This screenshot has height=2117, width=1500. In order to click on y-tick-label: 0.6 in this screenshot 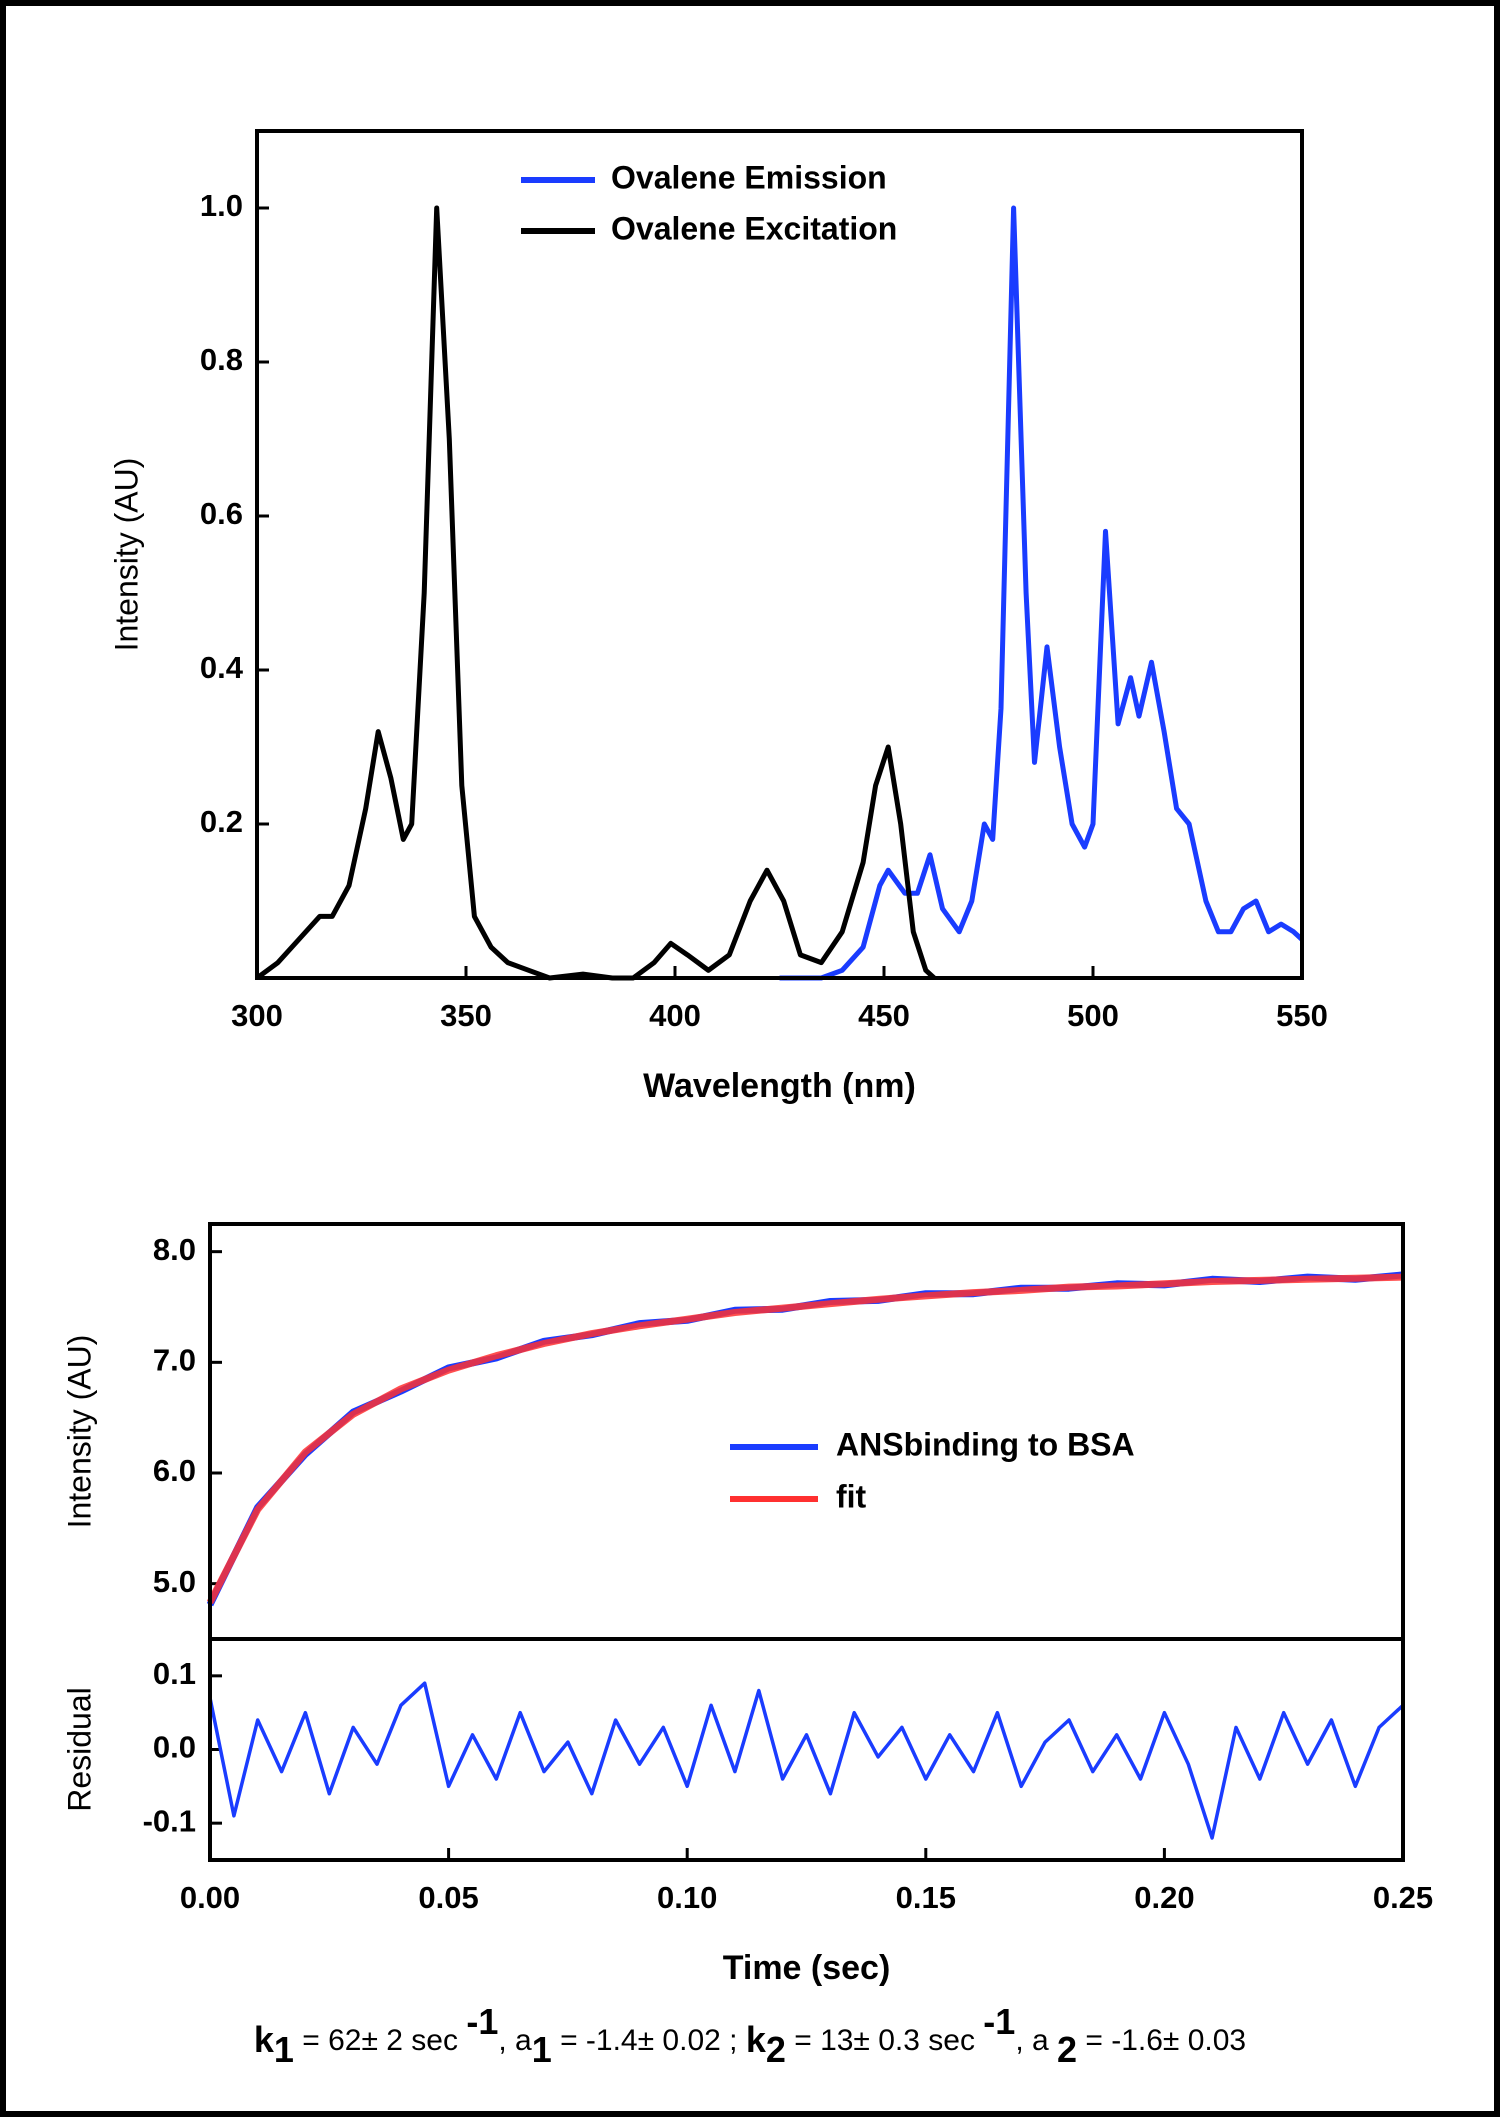, I will do `click(221, 513)`.